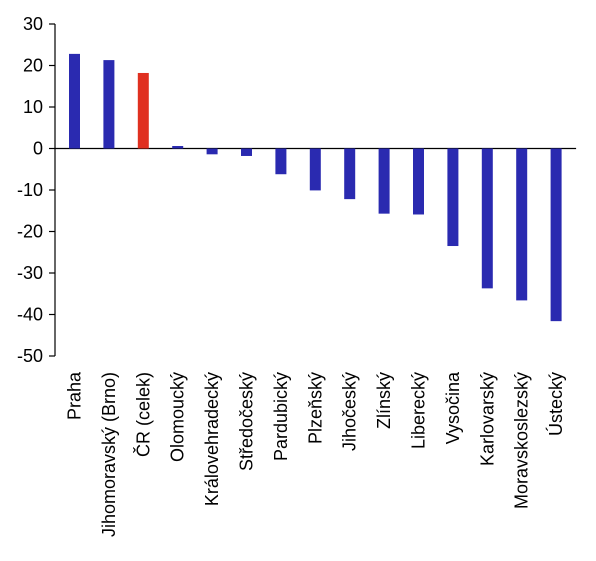  I want to click on y-tick-label: -30, so click(30, 273).